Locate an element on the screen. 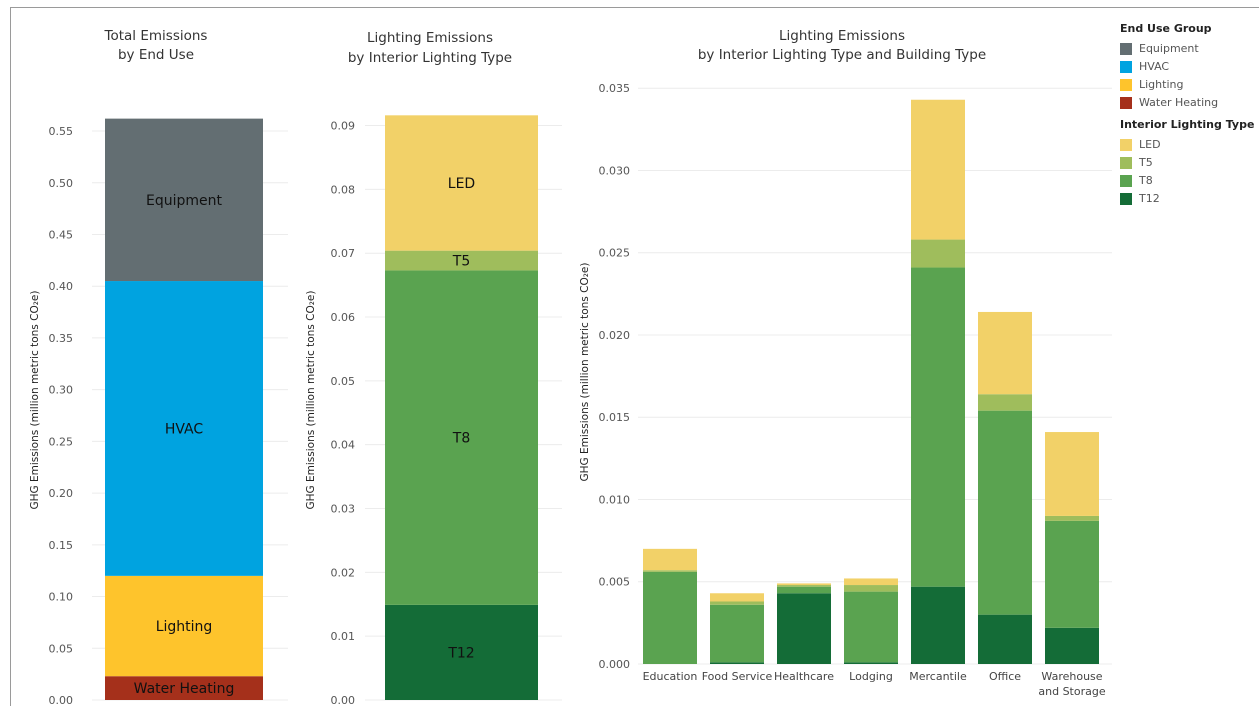 The image size is (1259, 706). y-tick-label: 0.10 is located at coordinates (61, 597).